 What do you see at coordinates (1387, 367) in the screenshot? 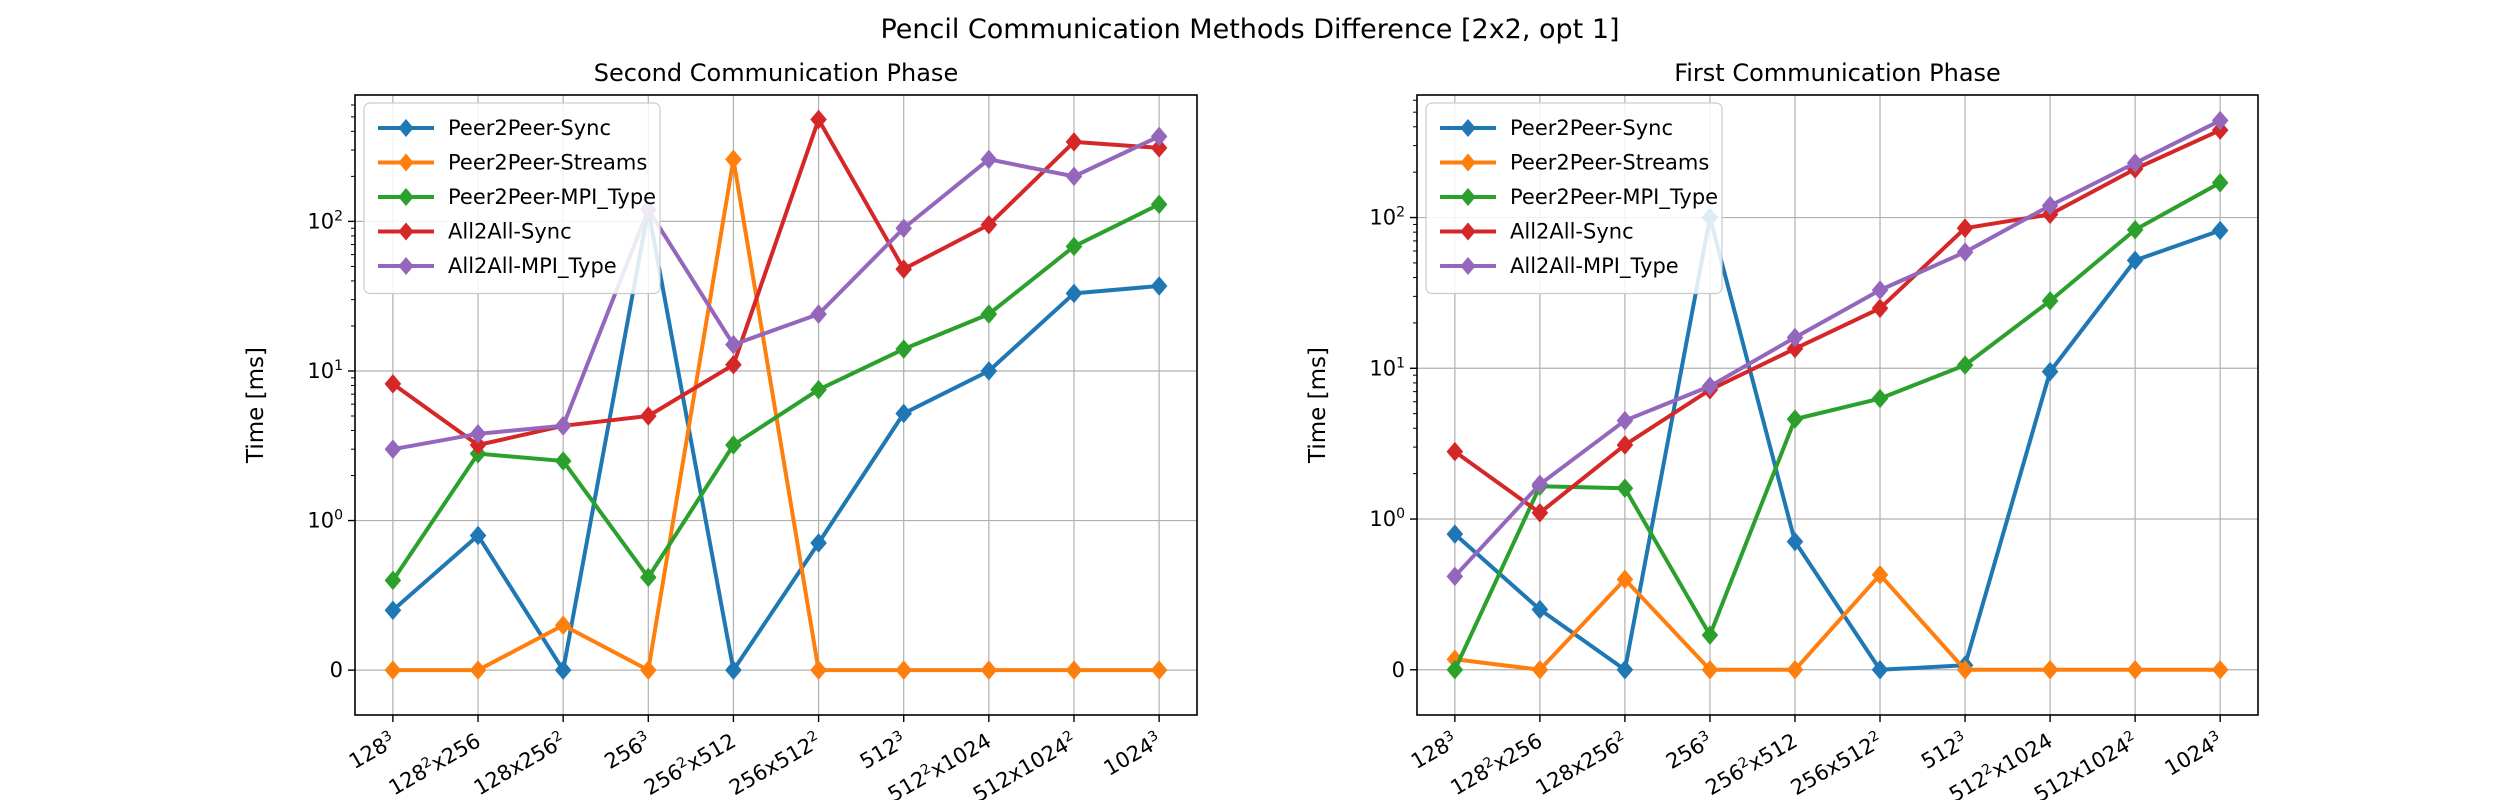
I see `y-tick-label: 101` at bounding box center [1387, 367].